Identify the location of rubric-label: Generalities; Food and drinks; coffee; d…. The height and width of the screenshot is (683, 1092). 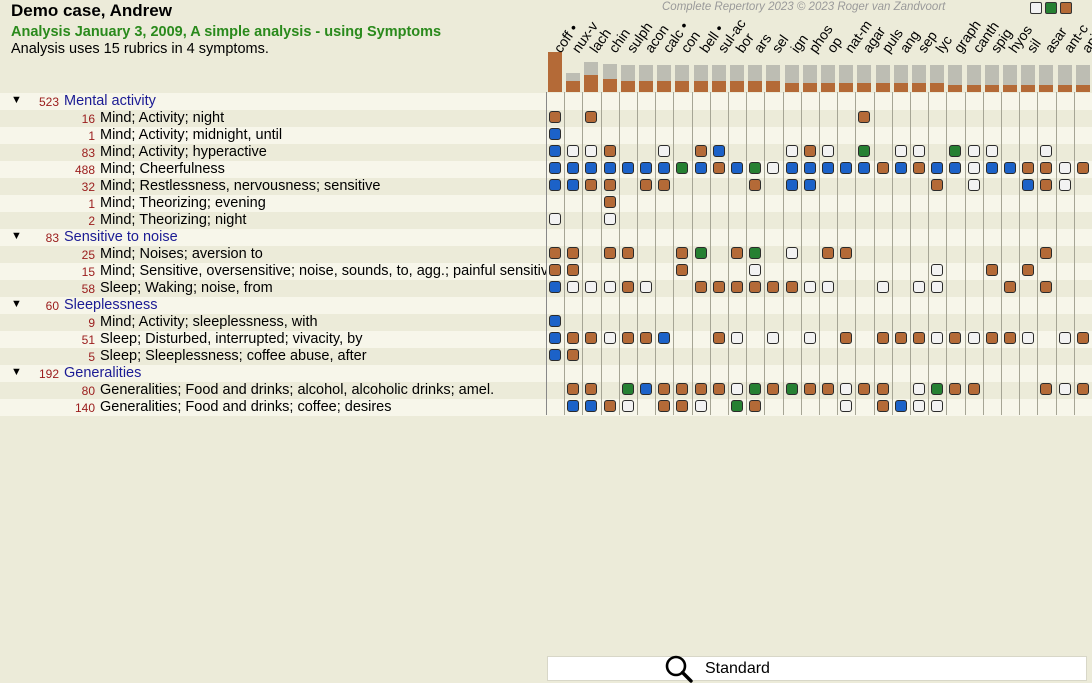
(246, 407).